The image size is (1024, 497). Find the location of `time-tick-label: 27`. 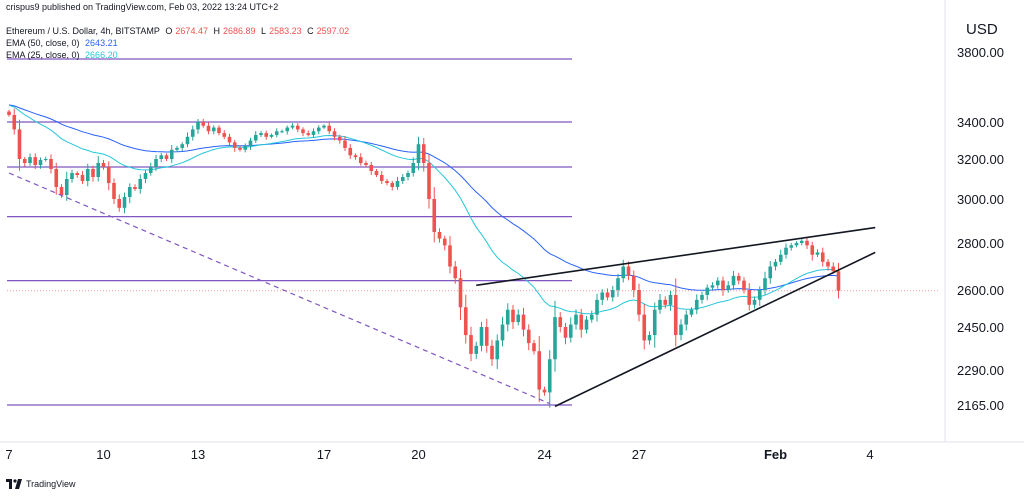

time-tick-label: 27 is located at coordinates (639, 454).